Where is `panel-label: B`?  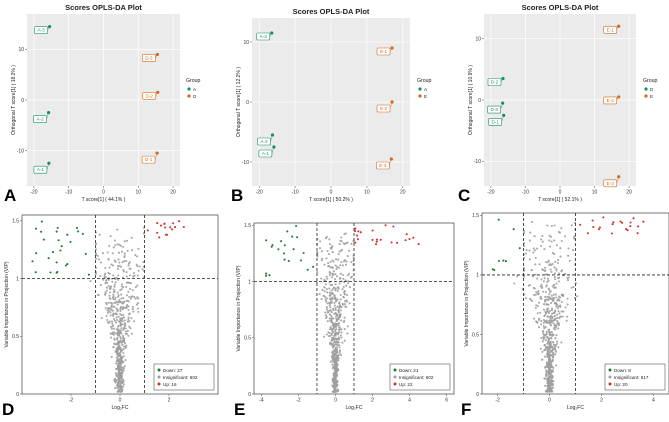
panel-label: B is located at coordinates (237, 195).